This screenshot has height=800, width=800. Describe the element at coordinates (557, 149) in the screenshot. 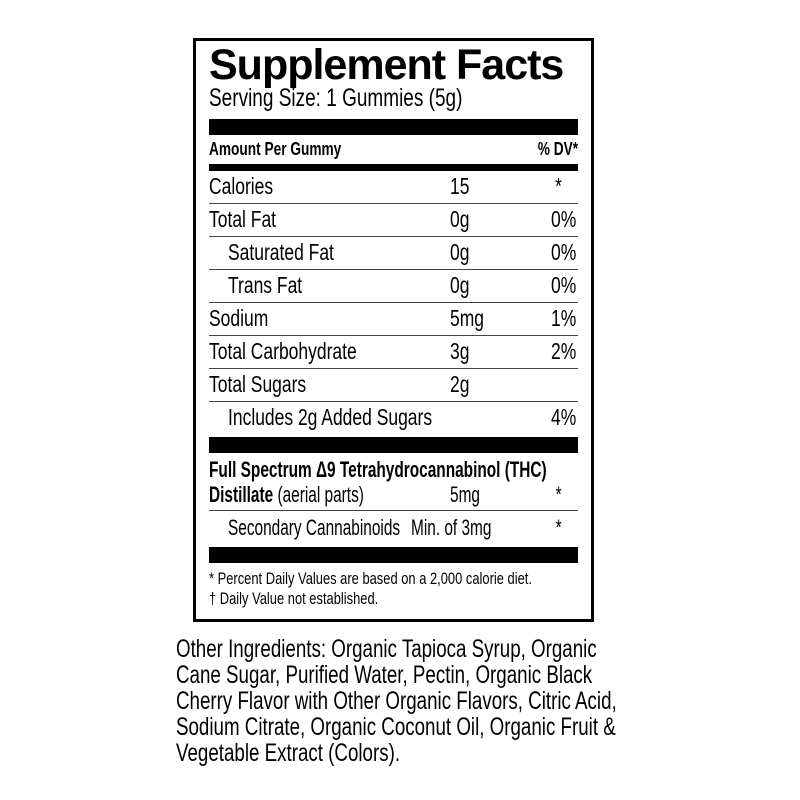

I see `percent-dv-header: % DV*` at that location.